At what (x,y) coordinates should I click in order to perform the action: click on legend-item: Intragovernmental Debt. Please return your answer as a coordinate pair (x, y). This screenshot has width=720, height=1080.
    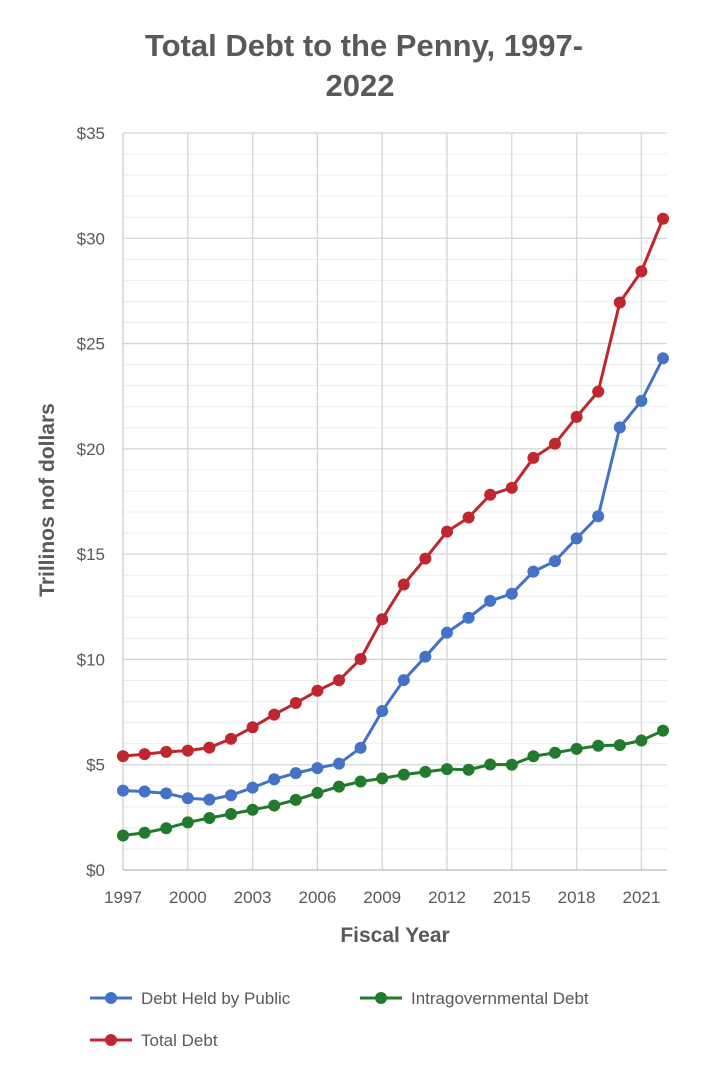
    Looking at the image, I should click on (474, 998).